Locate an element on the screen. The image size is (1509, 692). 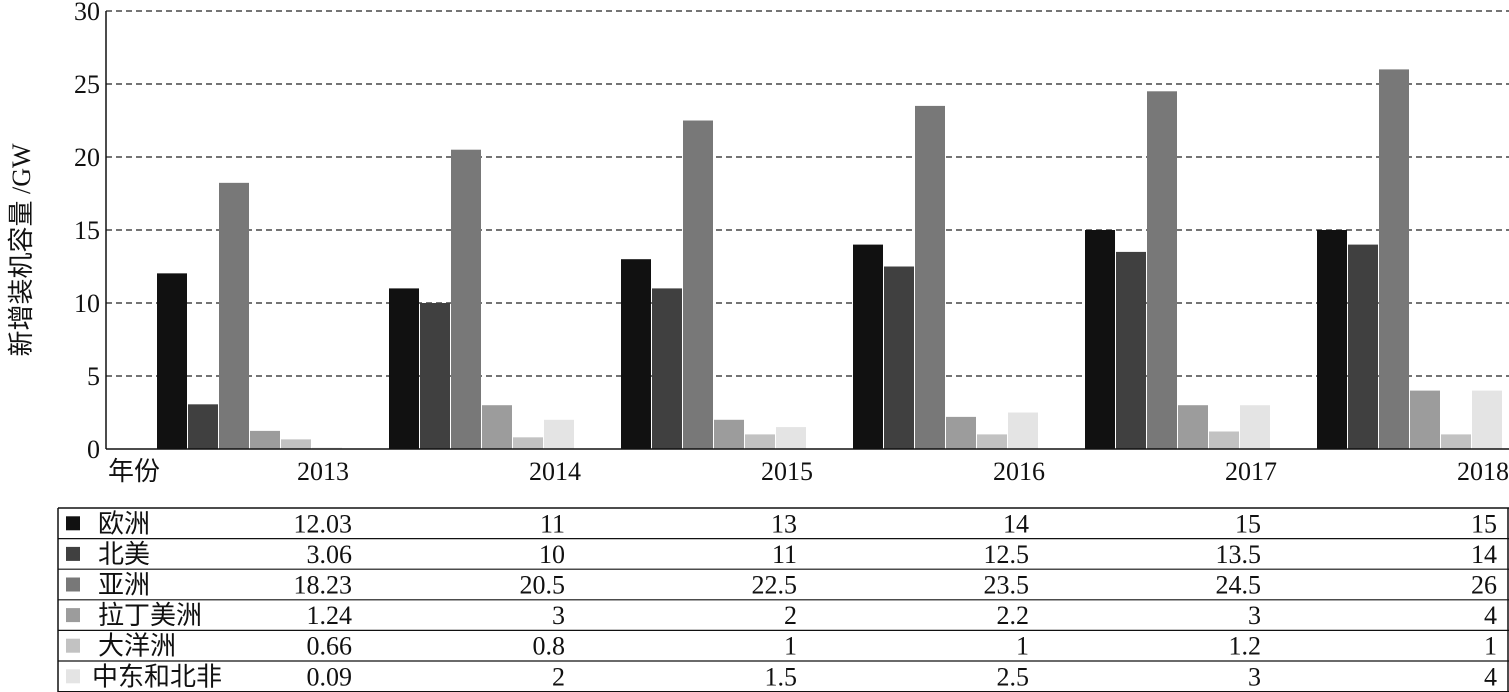
legend-label: 中东和北非 is located at coordinates (157, 676).